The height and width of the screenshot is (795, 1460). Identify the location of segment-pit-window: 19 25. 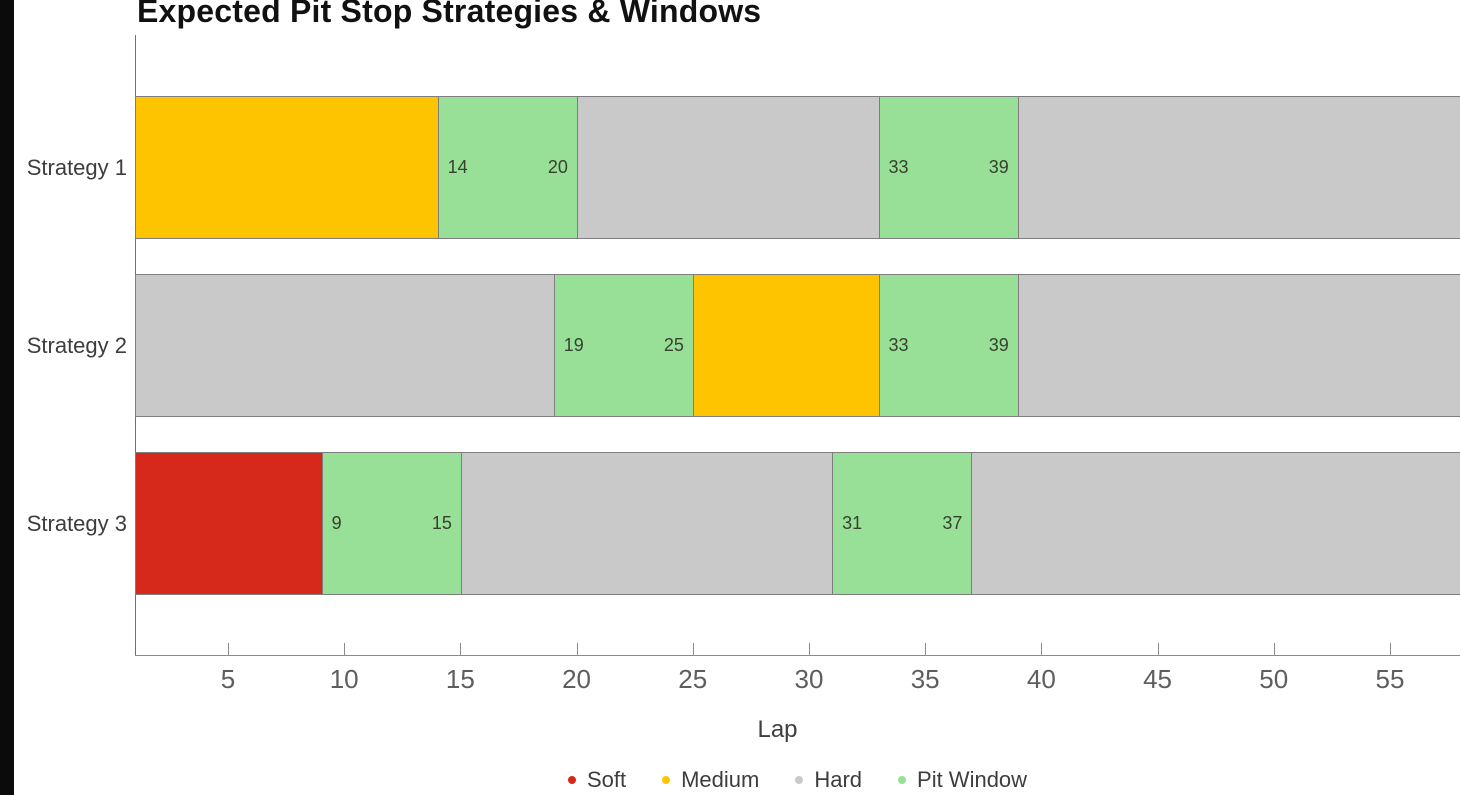
(623, 345).